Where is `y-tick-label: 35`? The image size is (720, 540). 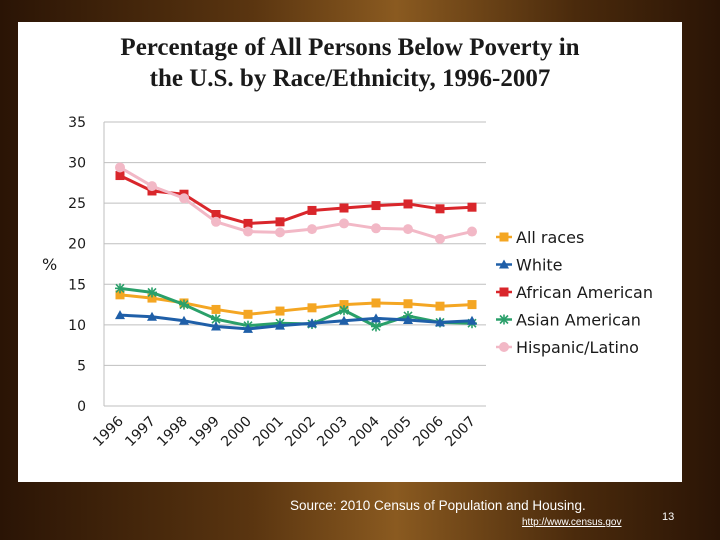 y-tick-label: 35 is located at coordinates (77, 123).